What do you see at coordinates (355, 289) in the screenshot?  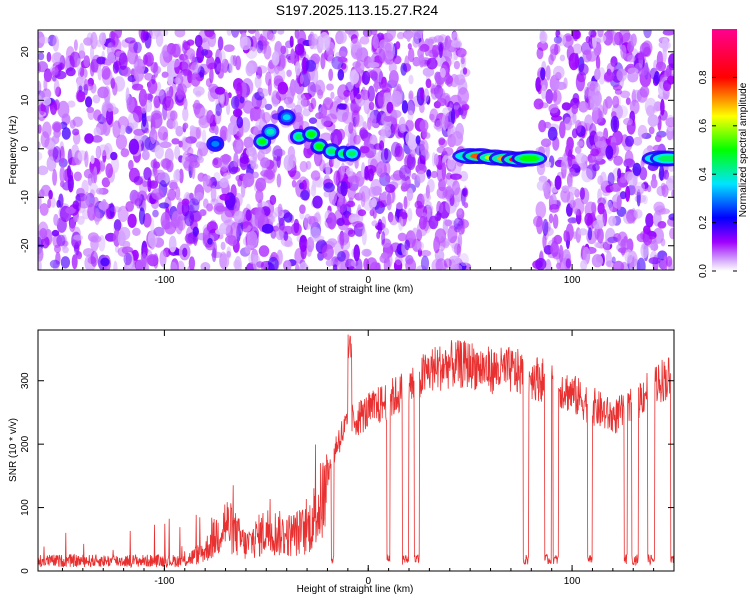 I see `spectrogram-x-label: Height of straight line (km)` at bounding box center [355, 289].